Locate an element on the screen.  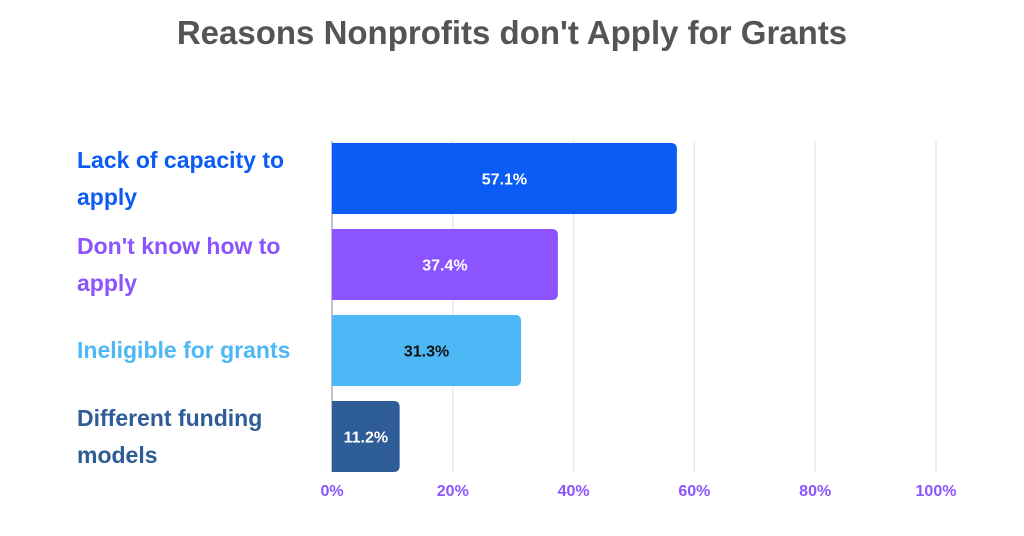
bar-value-label: 37.4% is located at coordinates (444, 266).